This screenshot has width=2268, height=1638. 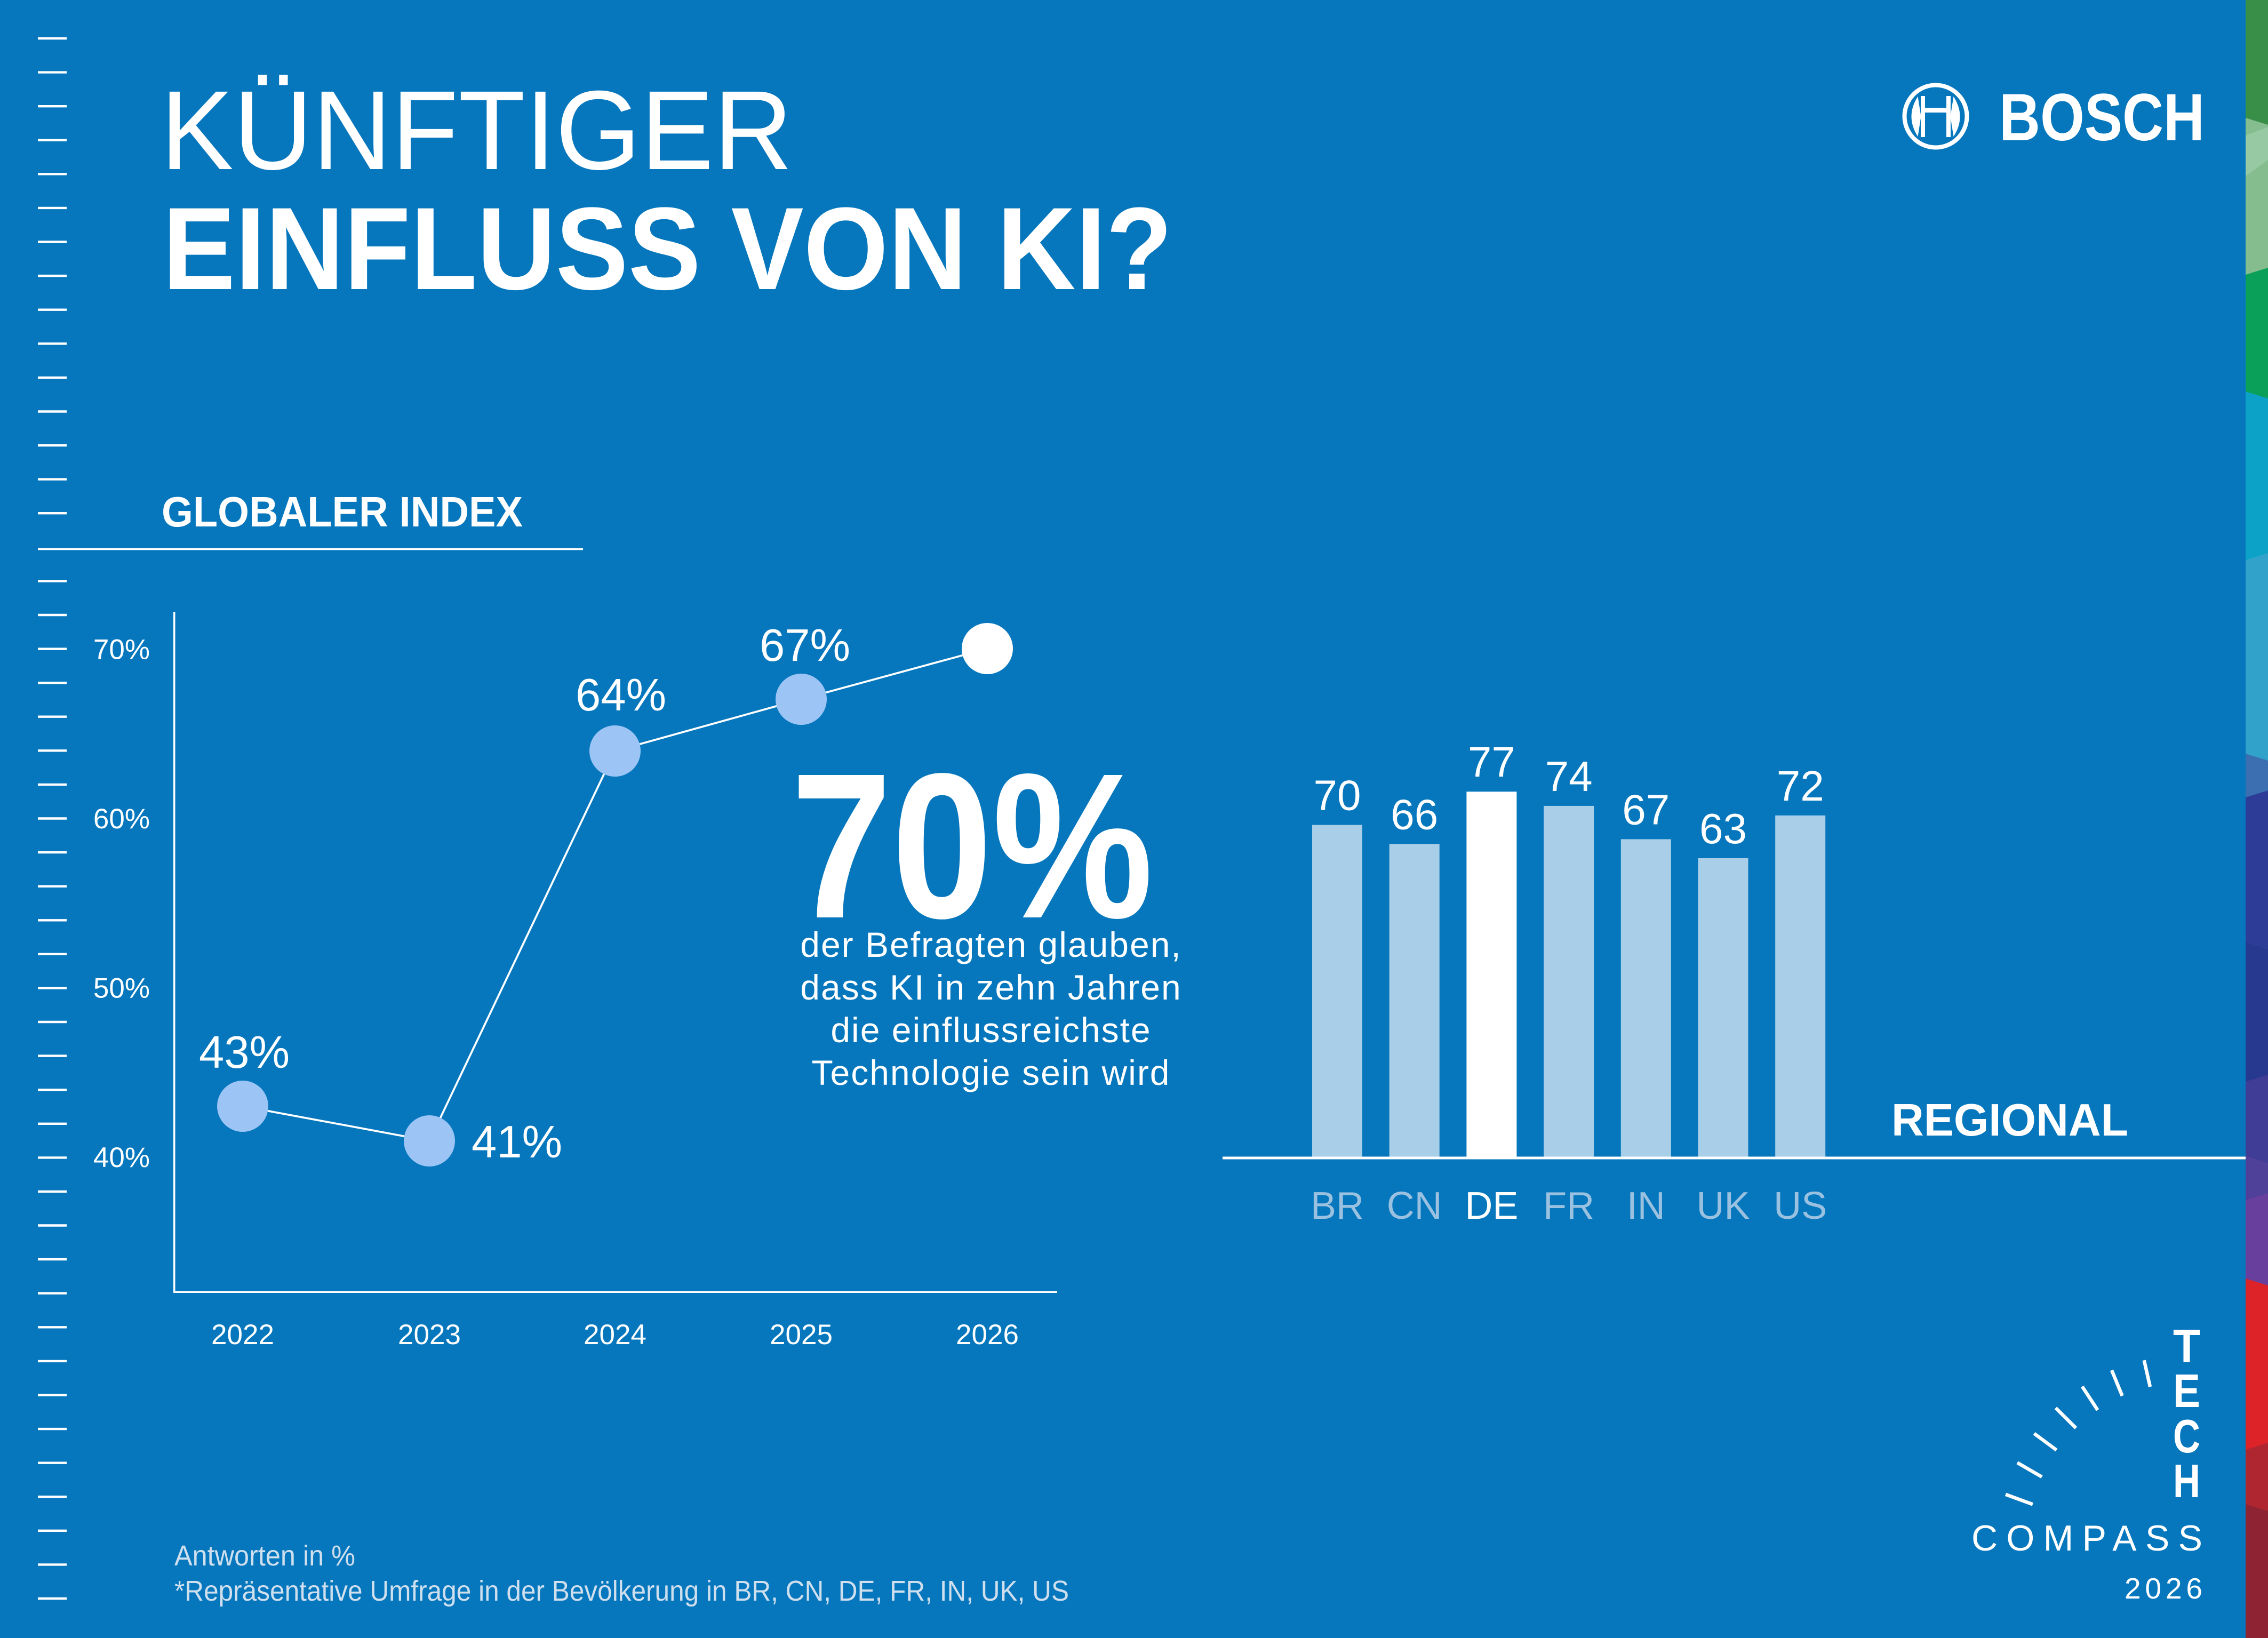 I want to click on svg-text: 66, so click(x=1414, y=814).